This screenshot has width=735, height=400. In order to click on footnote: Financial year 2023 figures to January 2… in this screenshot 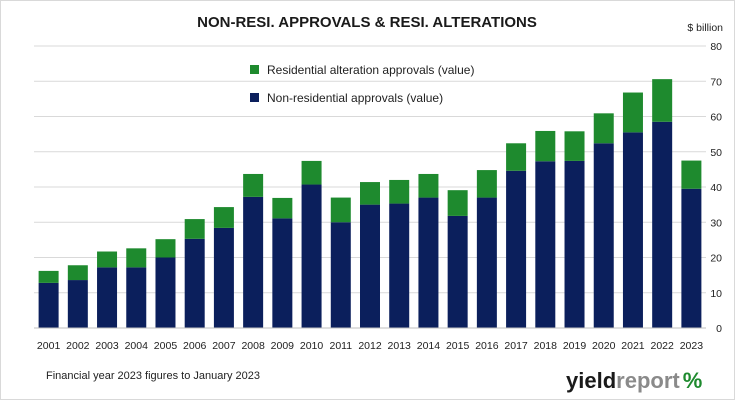, I will do `click(153, 376)`.